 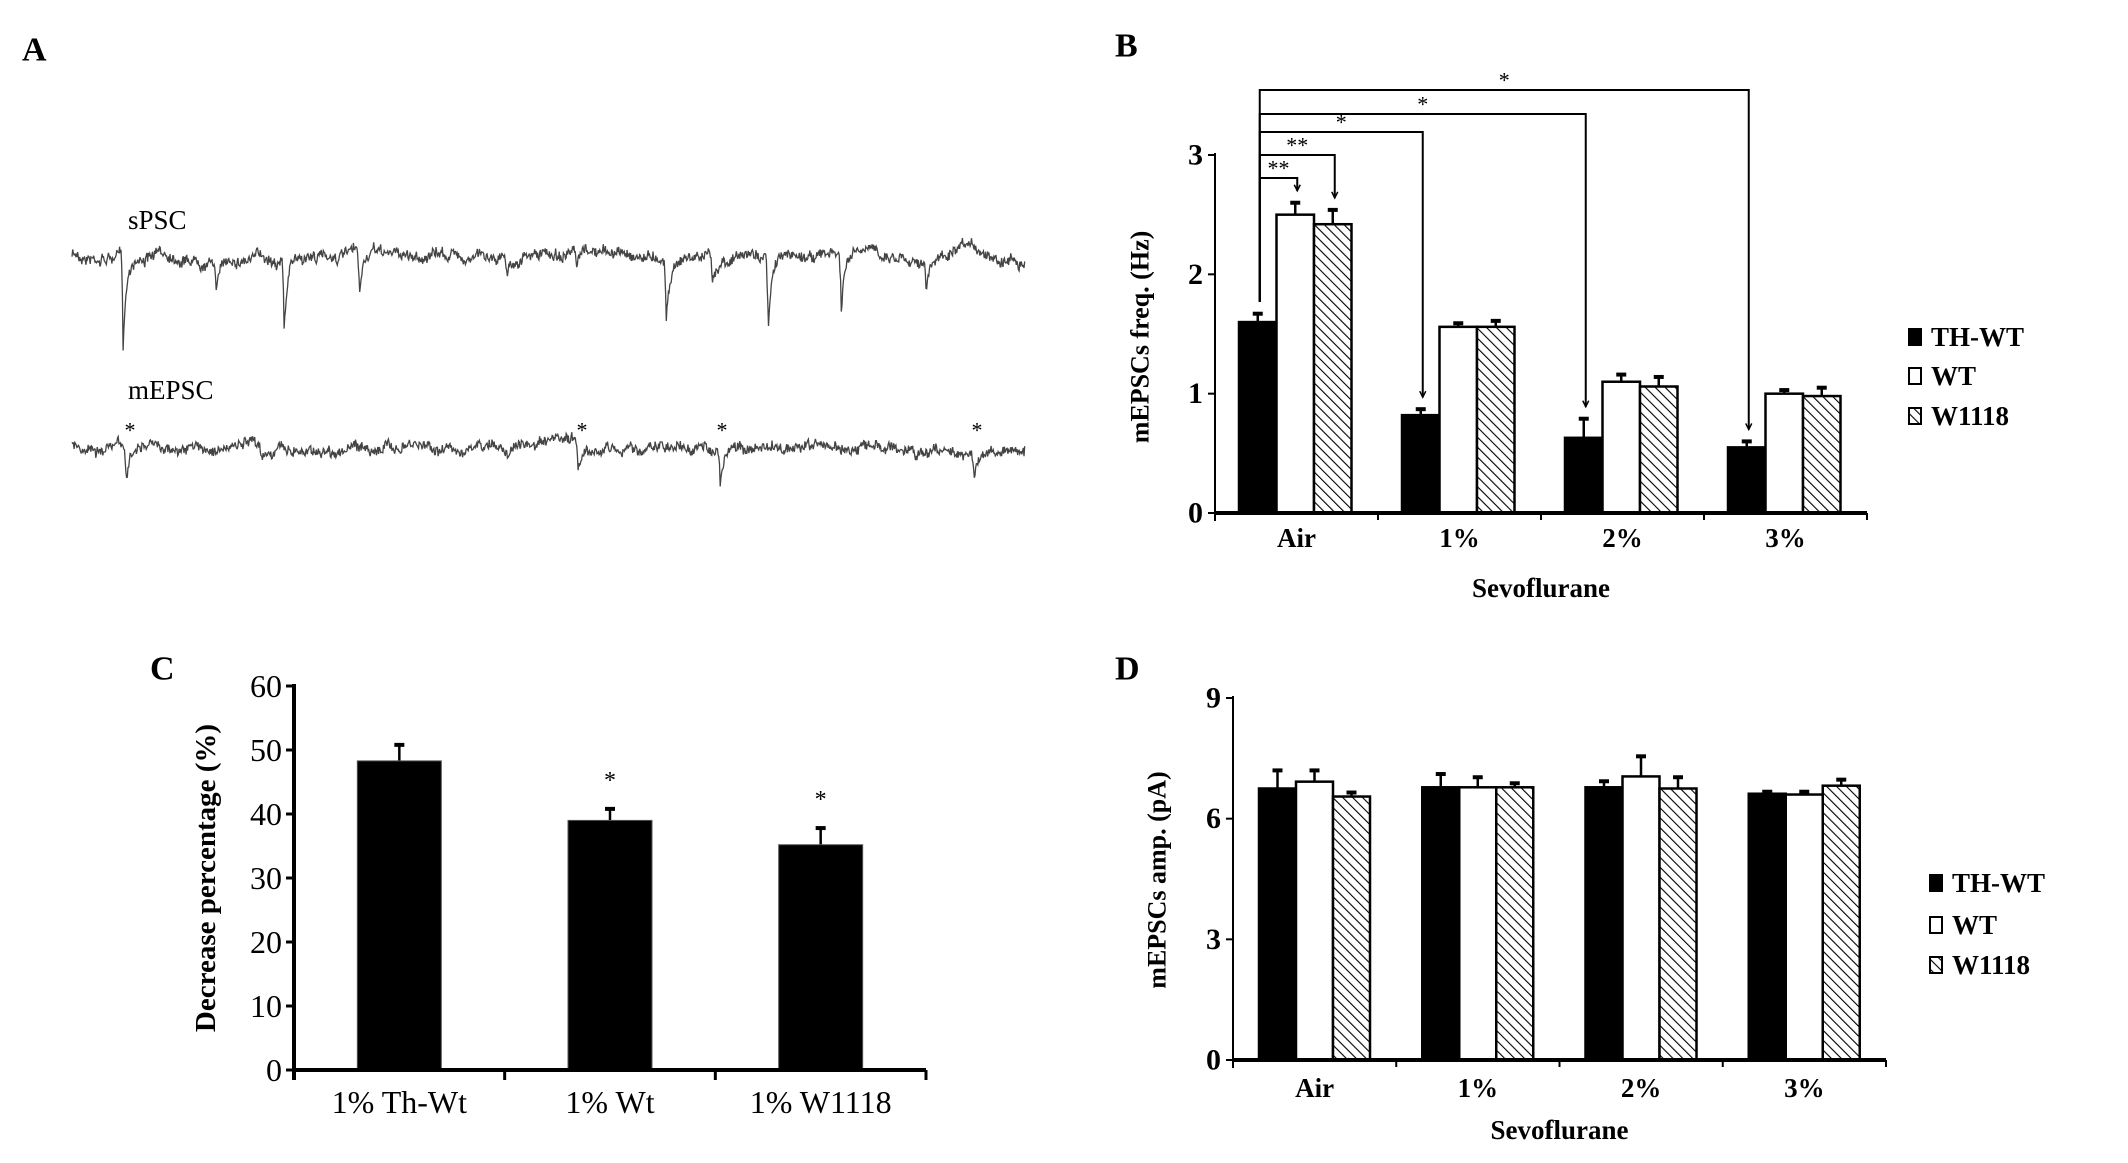 What do you see at coordinates (548, 294) in the screenshot?
I see `trace-spsc` at bounding box center [548, 294].